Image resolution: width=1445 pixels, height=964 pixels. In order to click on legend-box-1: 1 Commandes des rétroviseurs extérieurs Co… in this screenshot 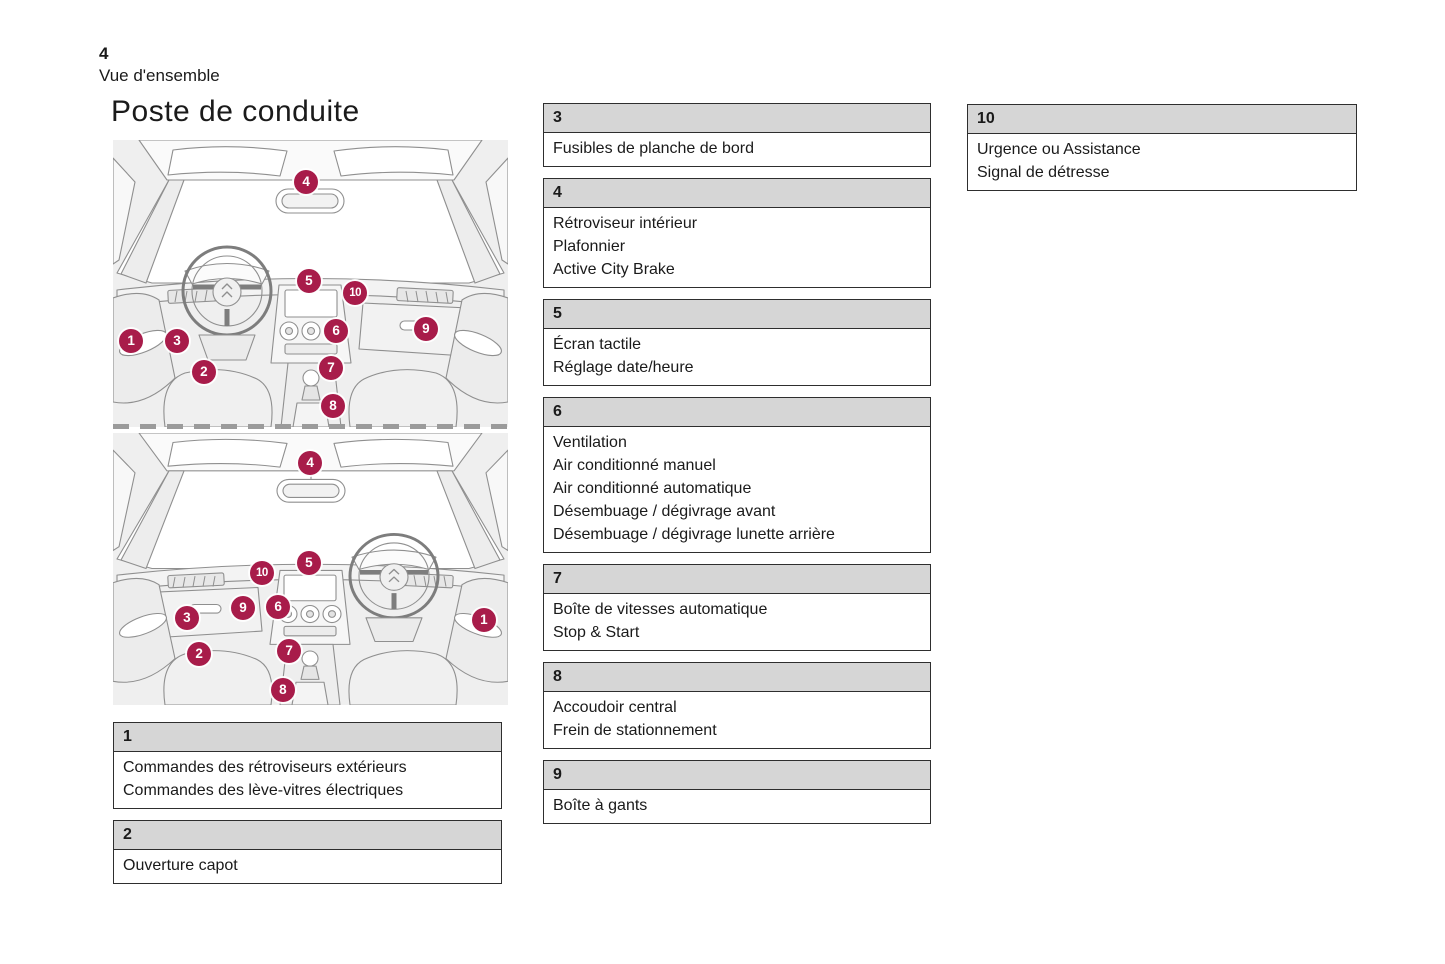, I will do `click(307, 765)`.